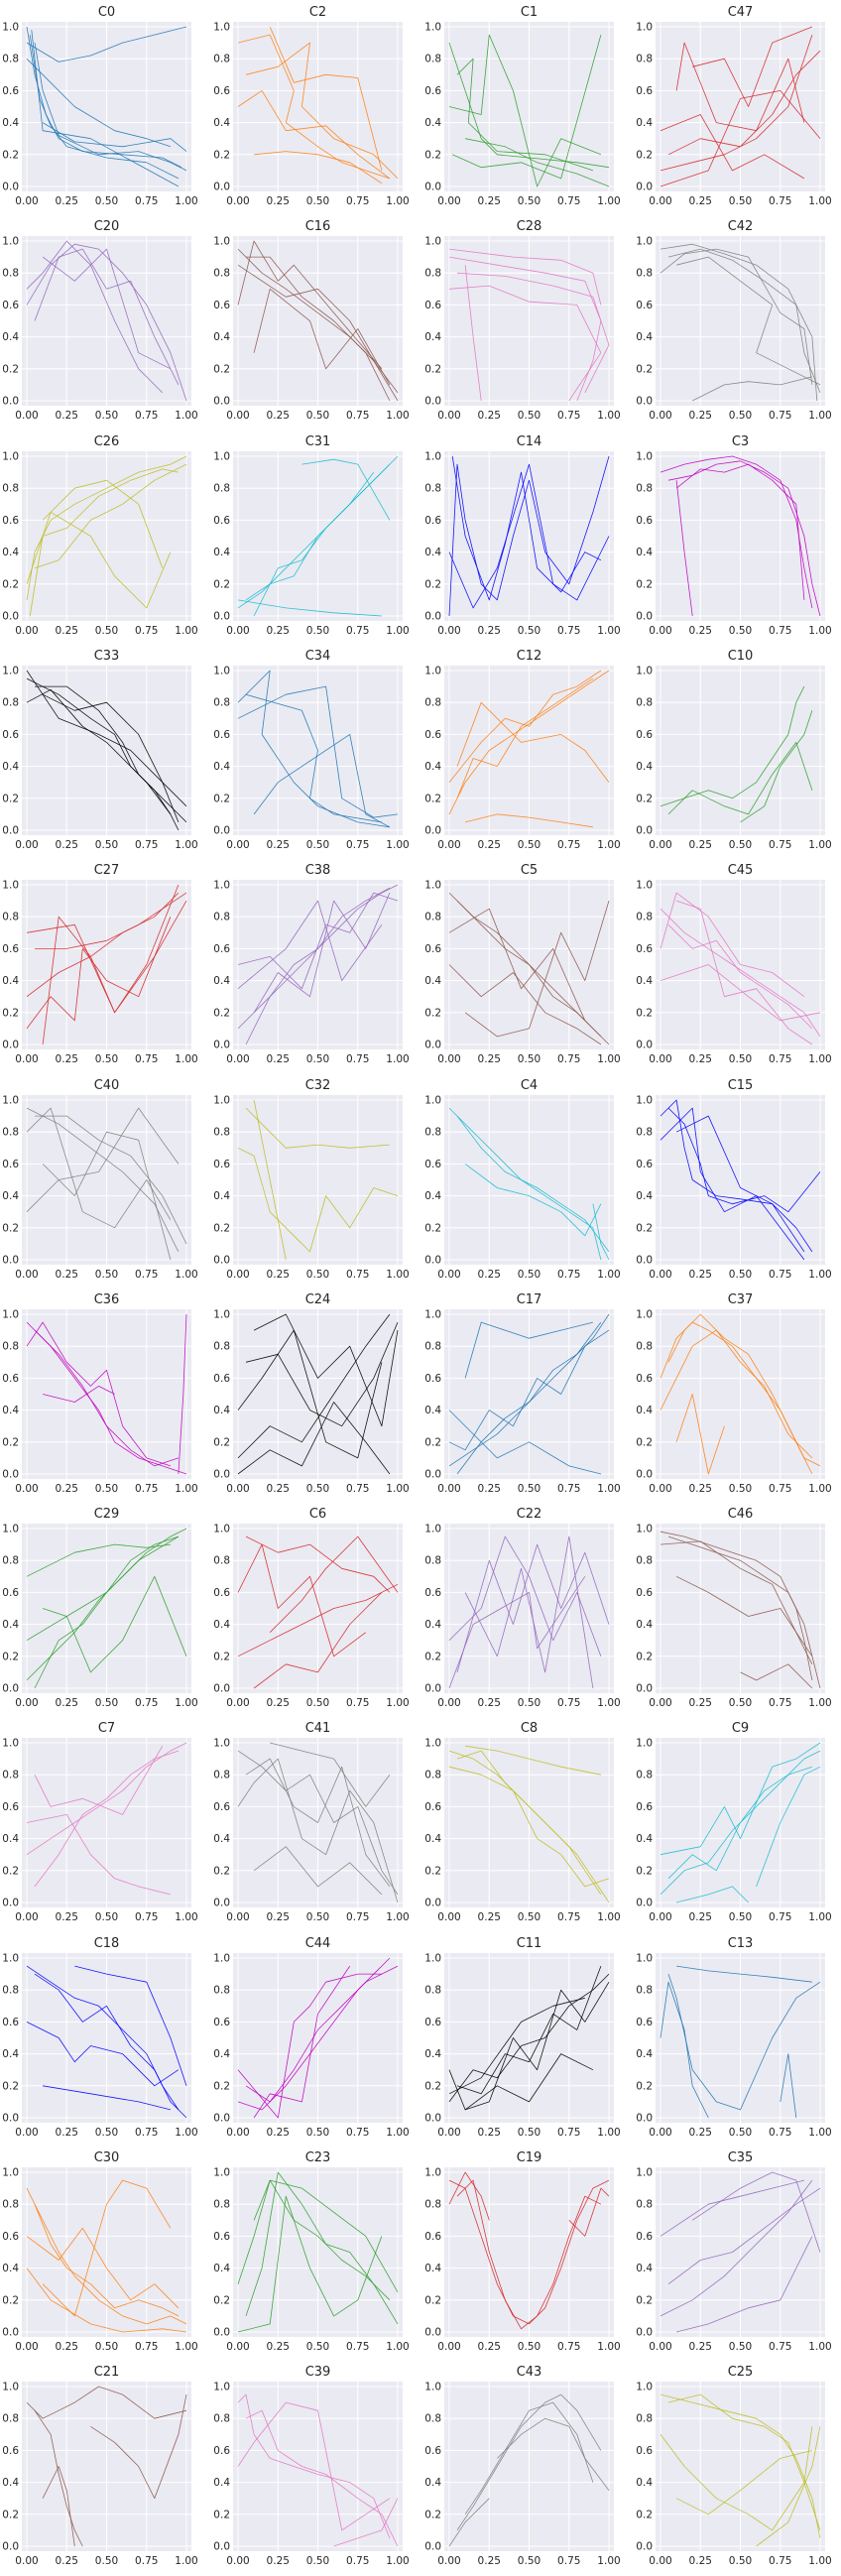  Describe the element at coordinates (318, 2157) in the screenshot. I see `subplot-title: C23` at that location.